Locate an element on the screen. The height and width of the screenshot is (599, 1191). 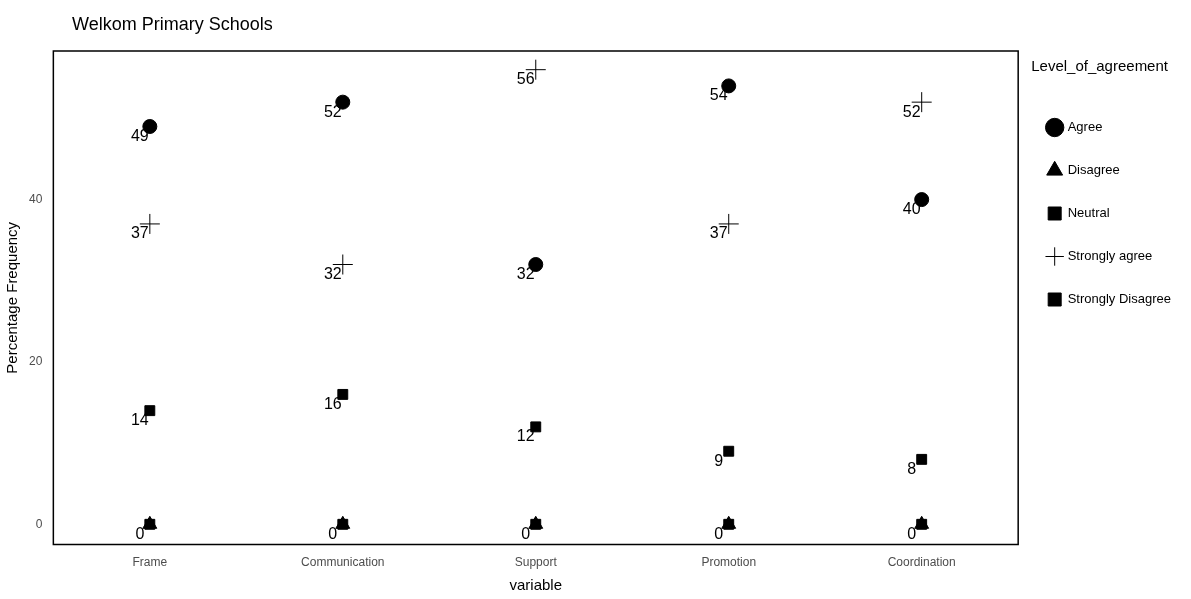
data-label: 9 is located at coordinates (719, 460).